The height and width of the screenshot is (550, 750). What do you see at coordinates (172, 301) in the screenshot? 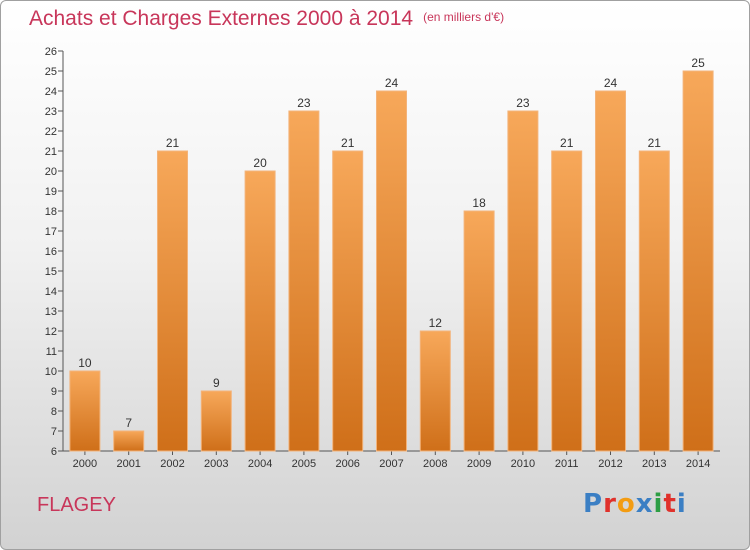
I see `bar-2002` at bounding box center [172, 301].